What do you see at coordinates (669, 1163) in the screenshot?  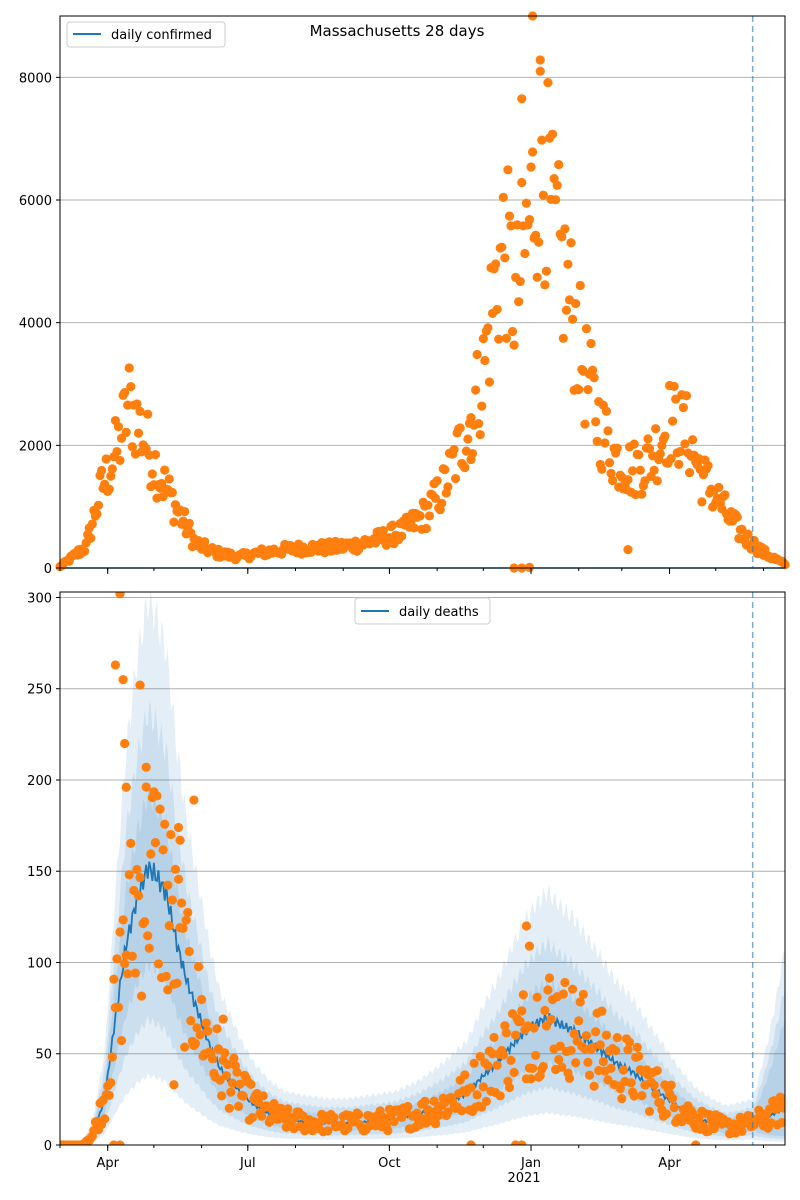 I see `x-tick-label: Apr` at bounding box center [669, 1163].